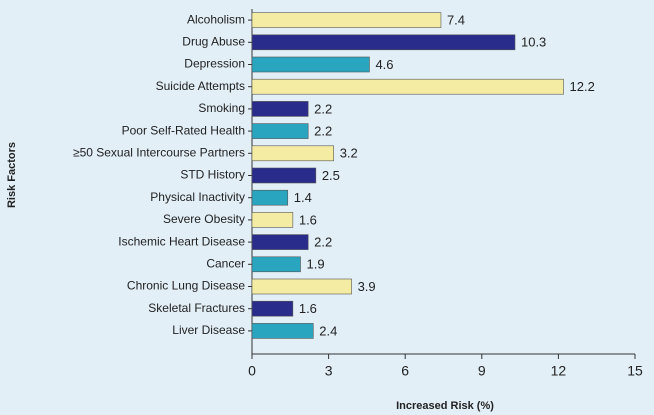 The width and height of the screenshot is (654, 415). What do you see at coordinates (331, 175) in the screenshot?
I see `value-label: 2.5` at bounding box center [331, 175].